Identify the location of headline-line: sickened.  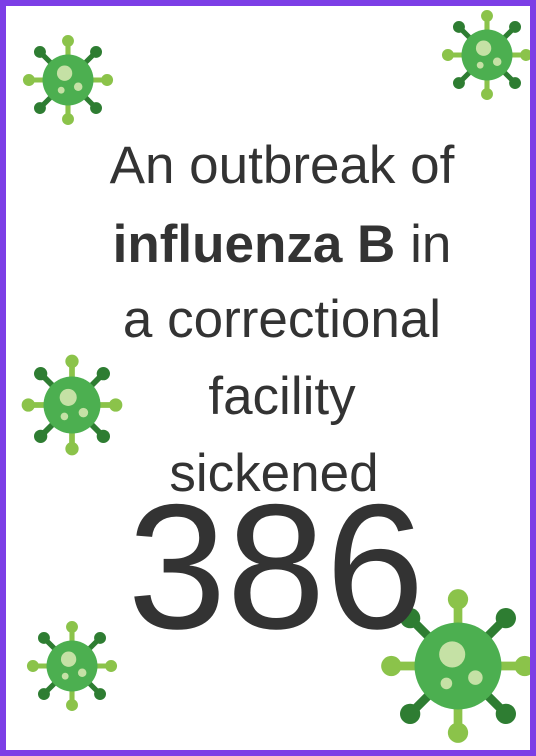
(273, 473).